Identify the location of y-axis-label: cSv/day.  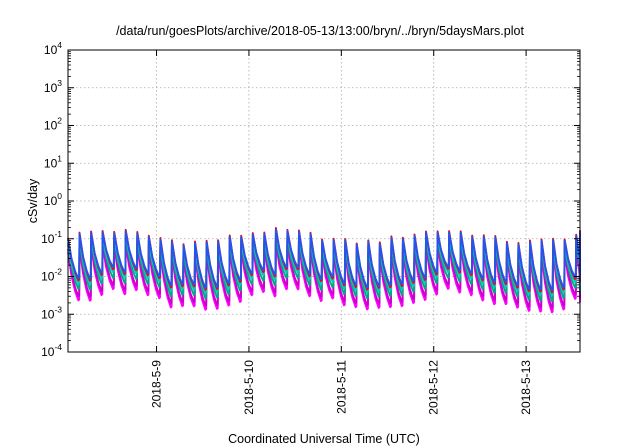
(33, 200).